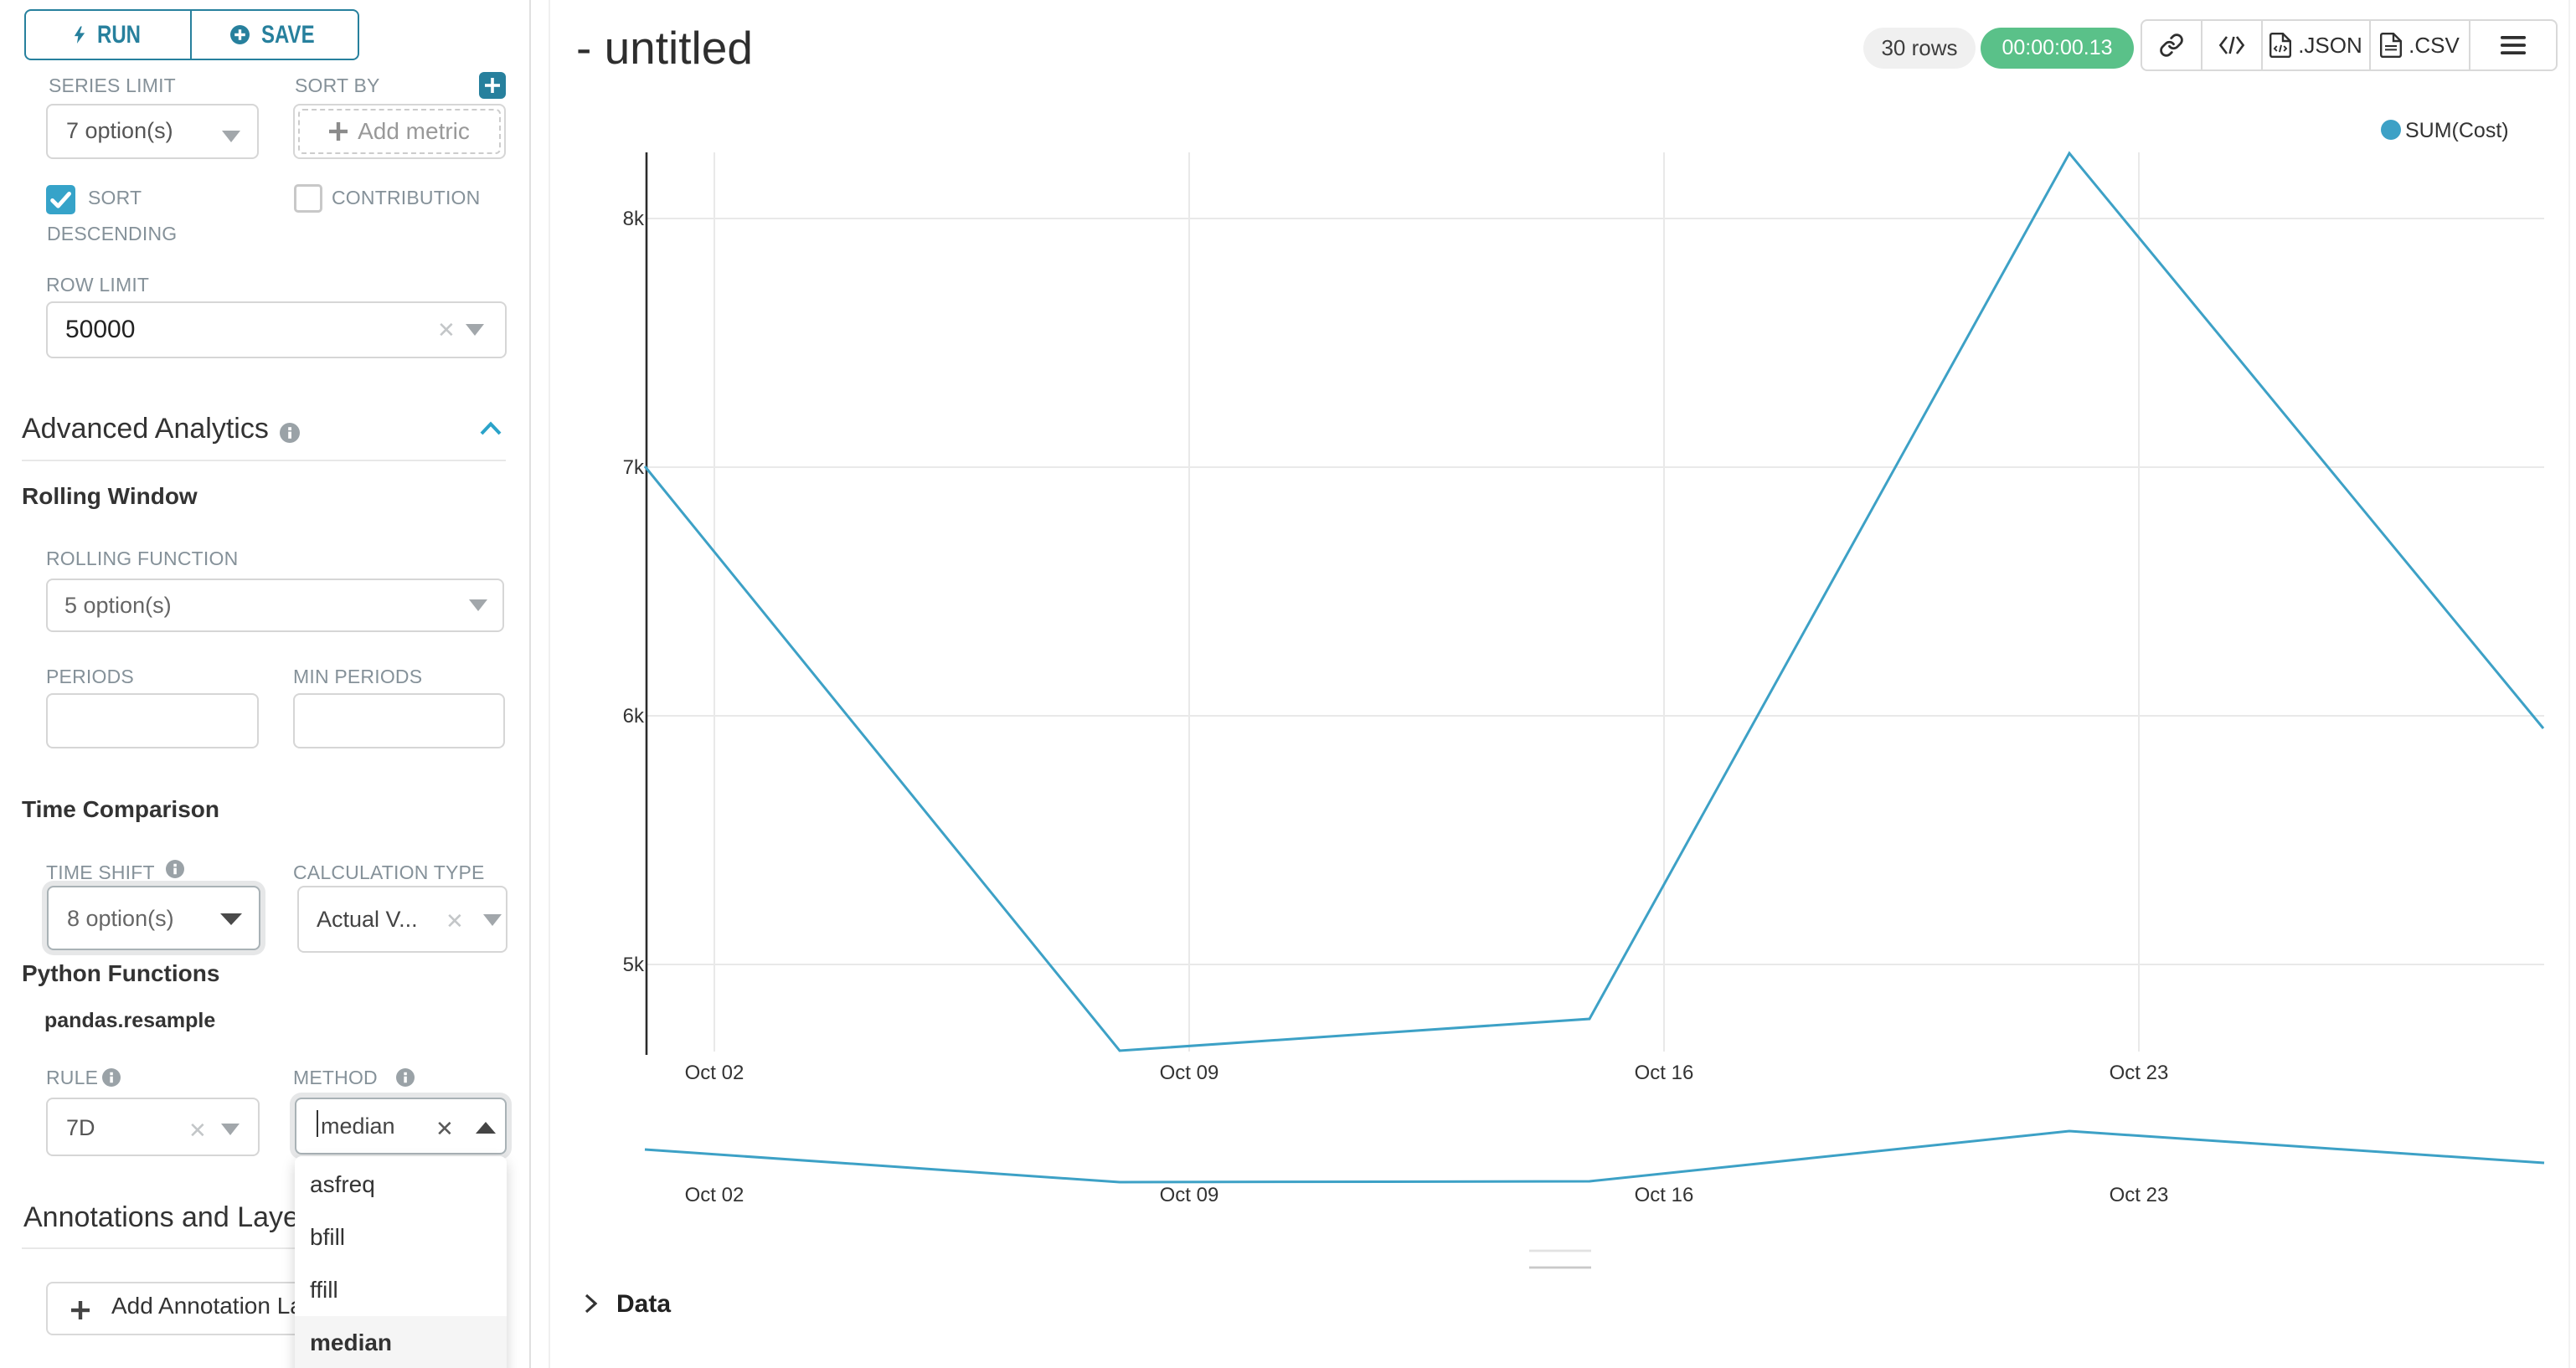 This screenshot has width=2576, height=1368. What do you see at coordinates (634, 219) in the screenshot?
I see `svg-text: 8k` at bounding box center [634, 219].